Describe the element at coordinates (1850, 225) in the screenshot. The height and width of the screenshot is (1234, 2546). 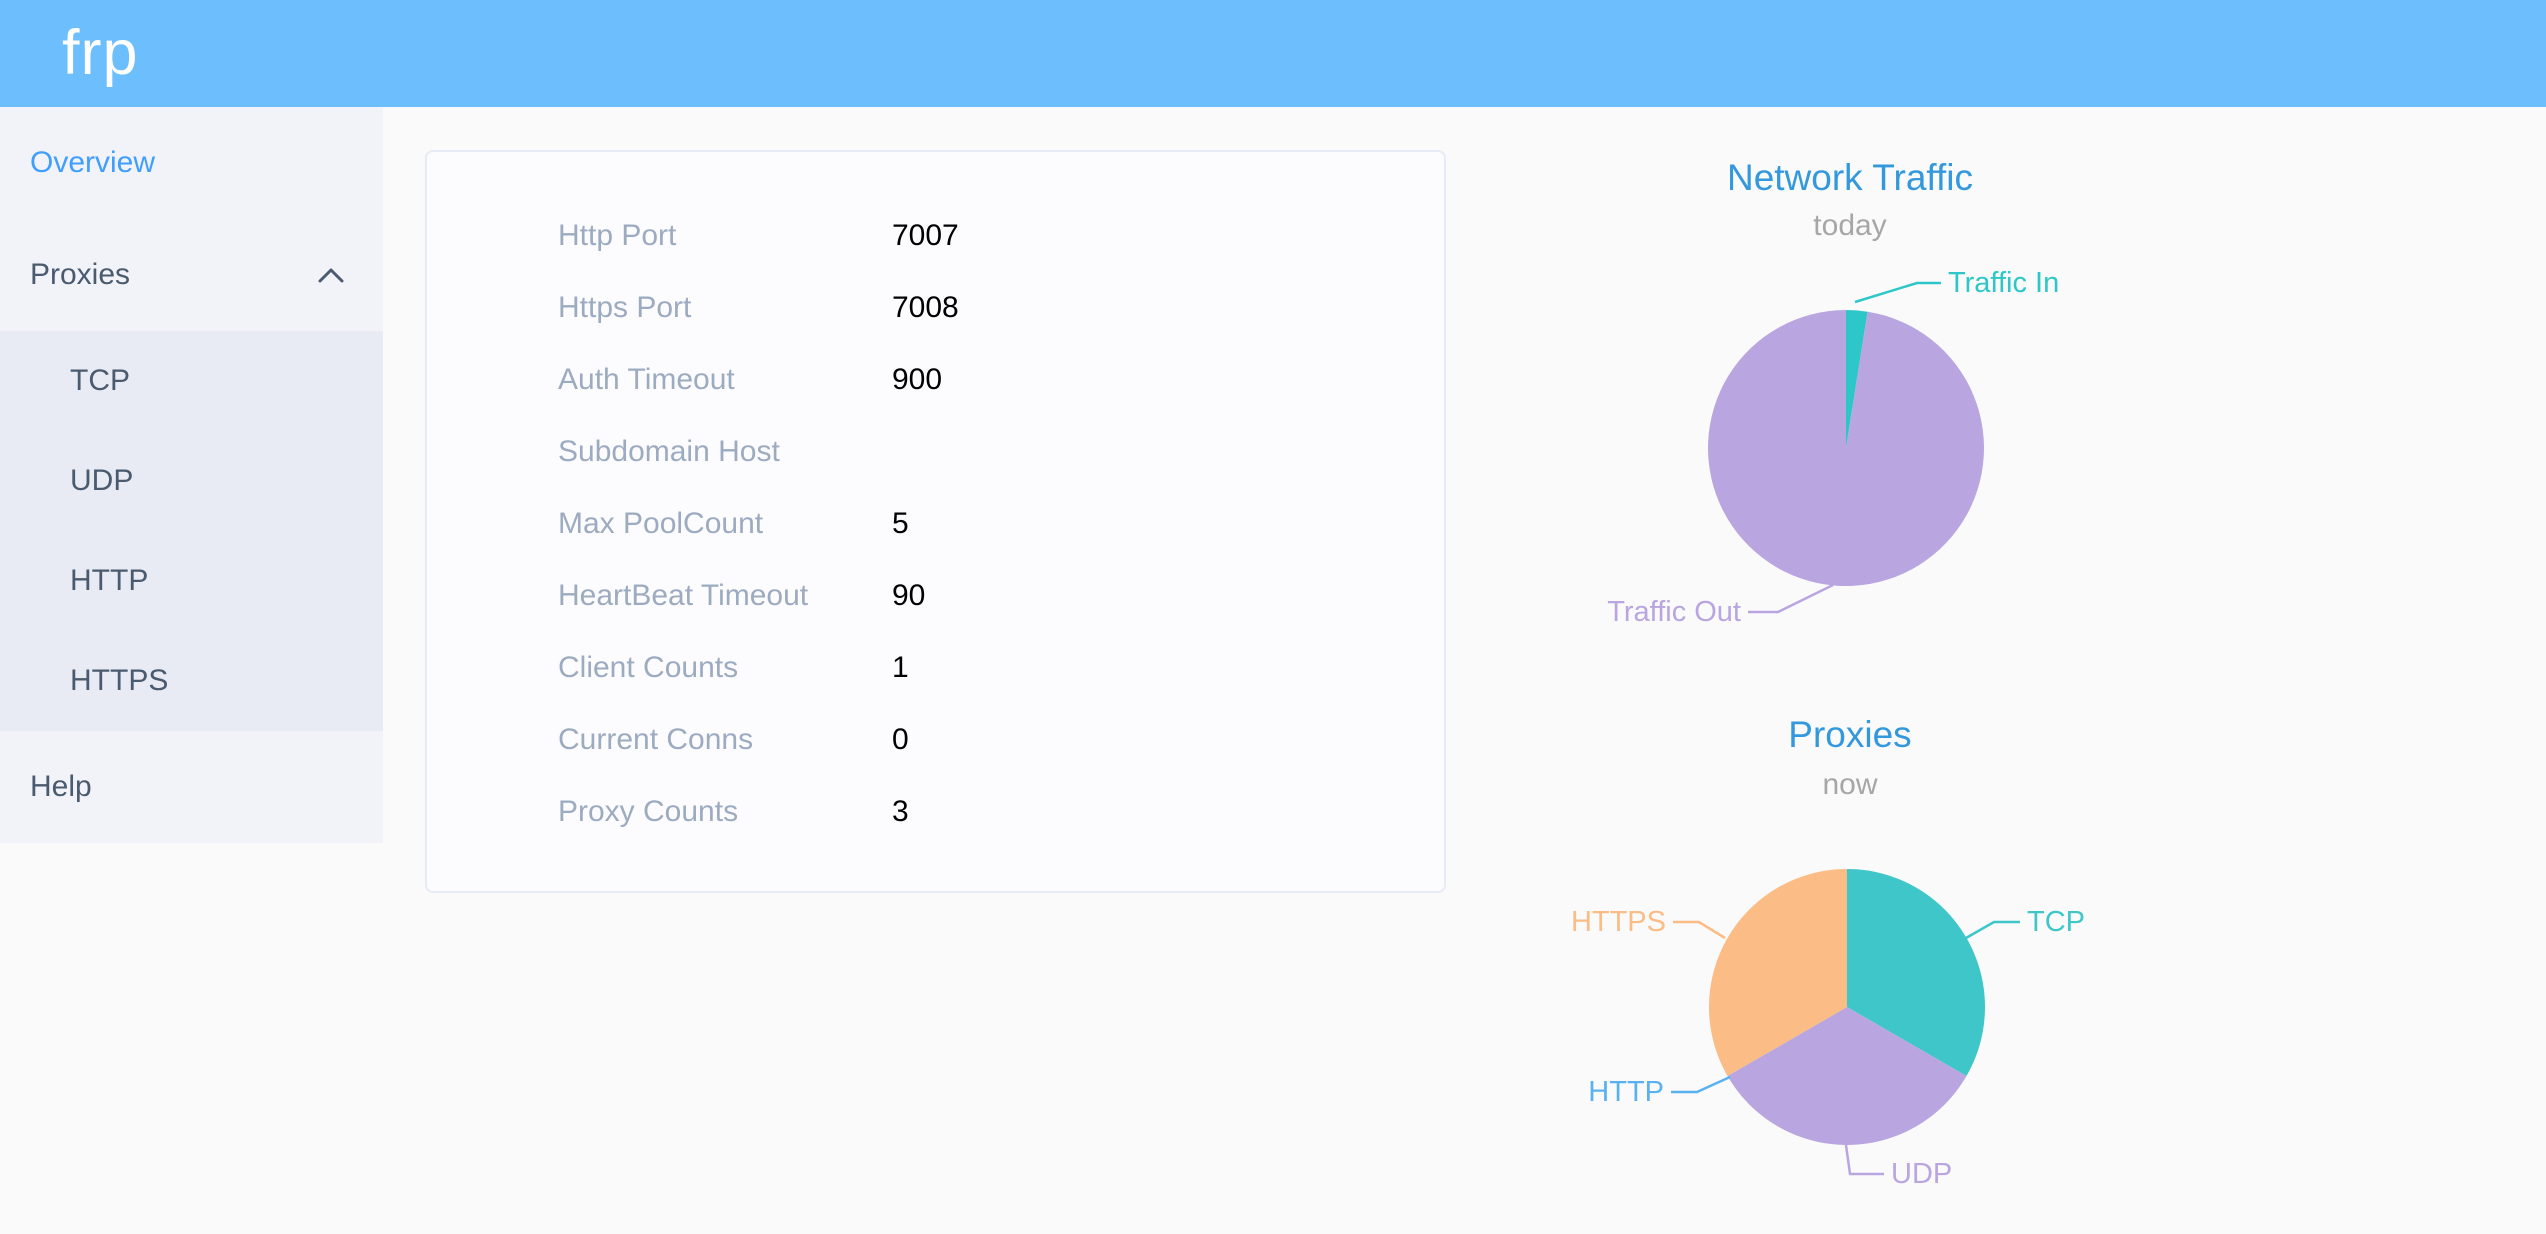
I see `network-traffic-chart-subtitle: today` at that location.